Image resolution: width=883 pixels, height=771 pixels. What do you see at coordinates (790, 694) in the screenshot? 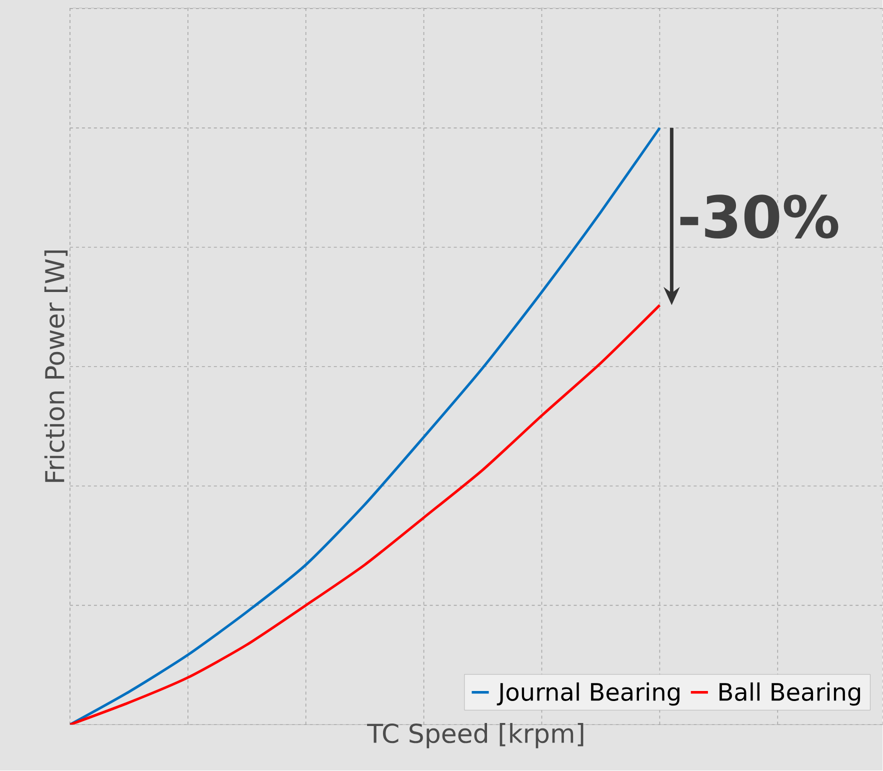
I see `legend-label: Ball Bearing` at bounding box center [790, 694].